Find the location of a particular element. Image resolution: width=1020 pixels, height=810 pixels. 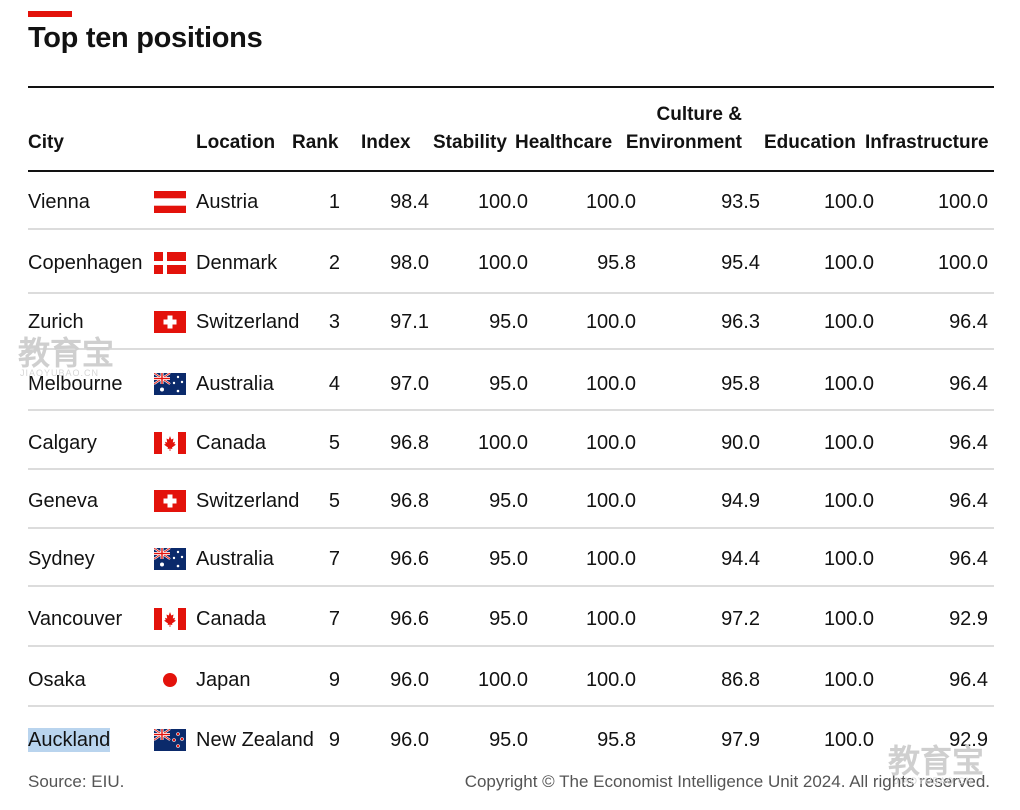

header-education: Education is located at coordinates (810, 142).